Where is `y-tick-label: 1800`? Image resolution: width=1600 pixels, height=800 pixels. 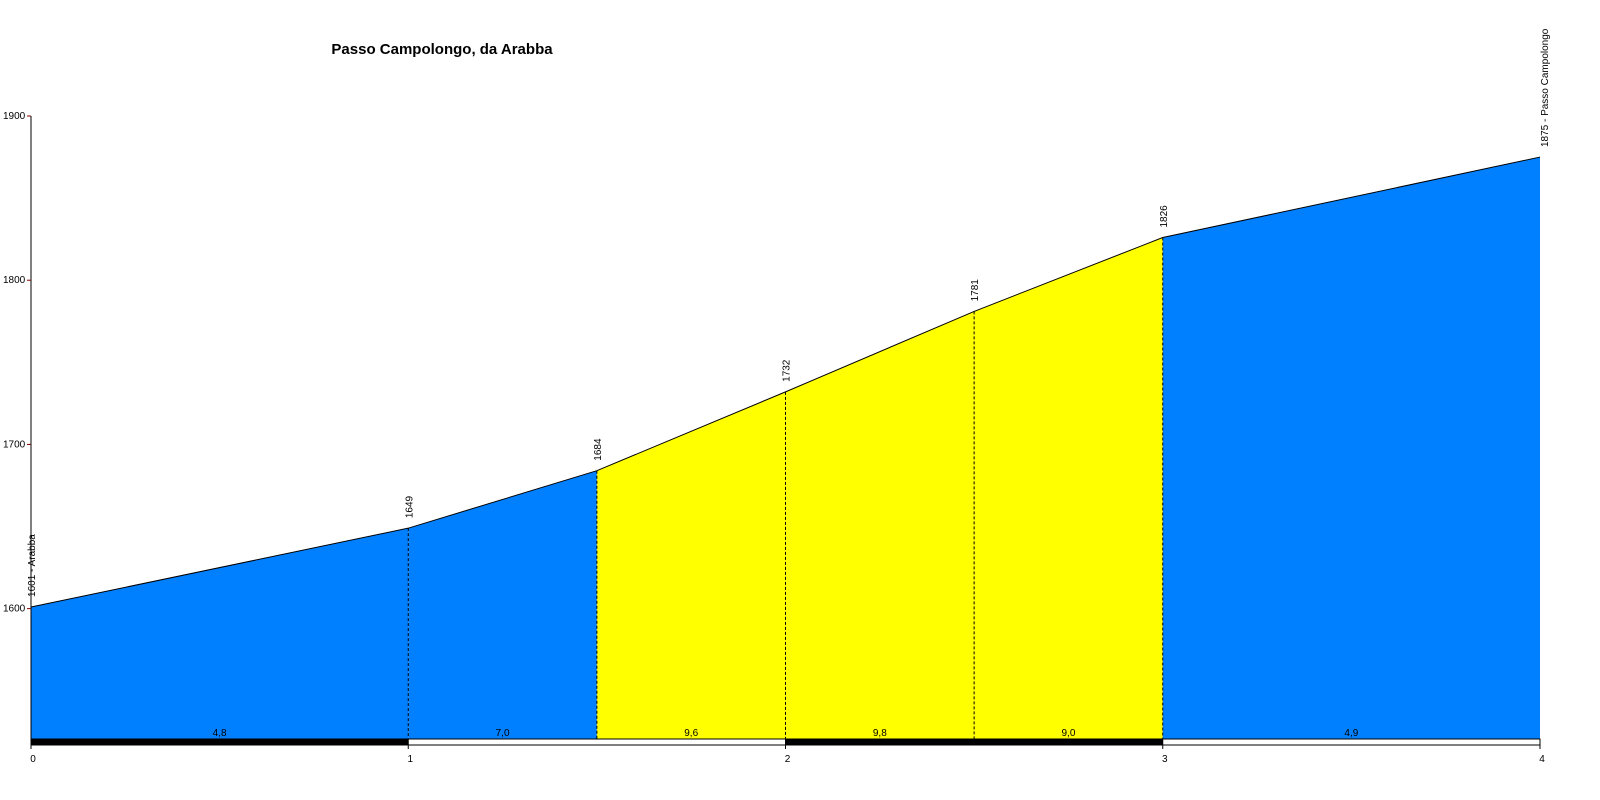 y-tick-label: 1800 is located at coordinates (14, 280).